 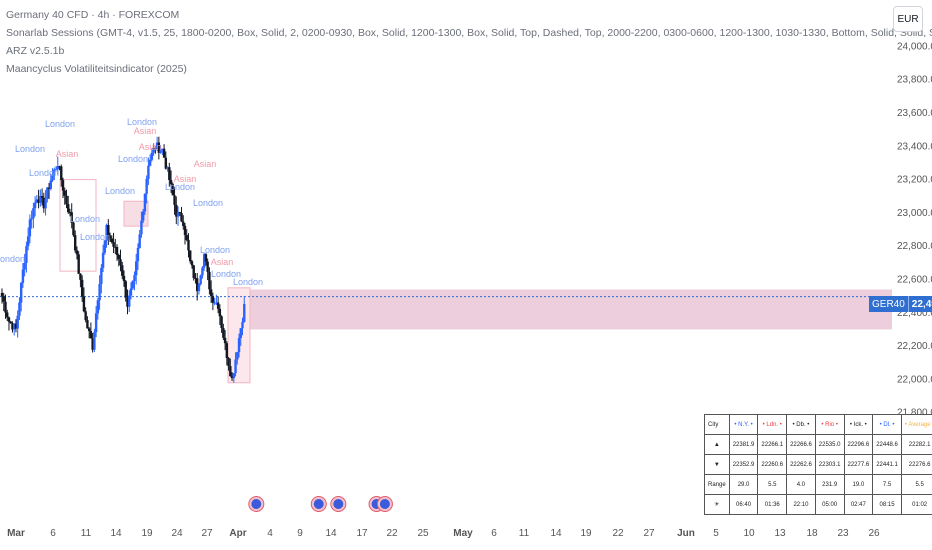 What do you see at coordinates (801, 424) in the screenshot?
I see `stats-header-cell: • Db. •` at bounding box center [801, 424].